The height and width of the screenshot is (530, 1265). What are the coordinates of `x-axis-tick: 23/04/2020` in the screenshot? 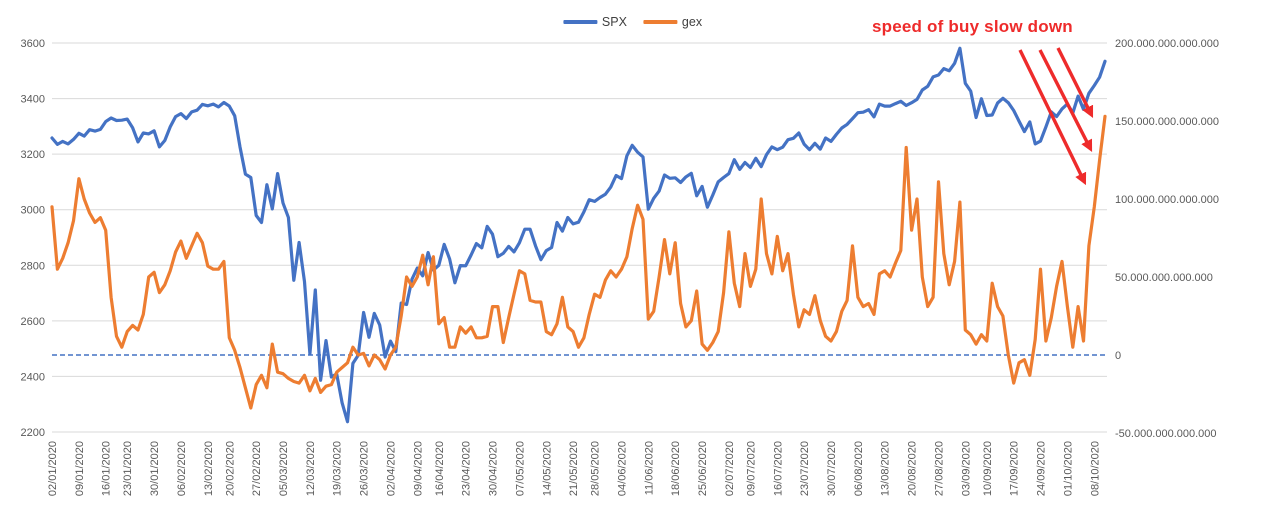 It's located at (467, 468).